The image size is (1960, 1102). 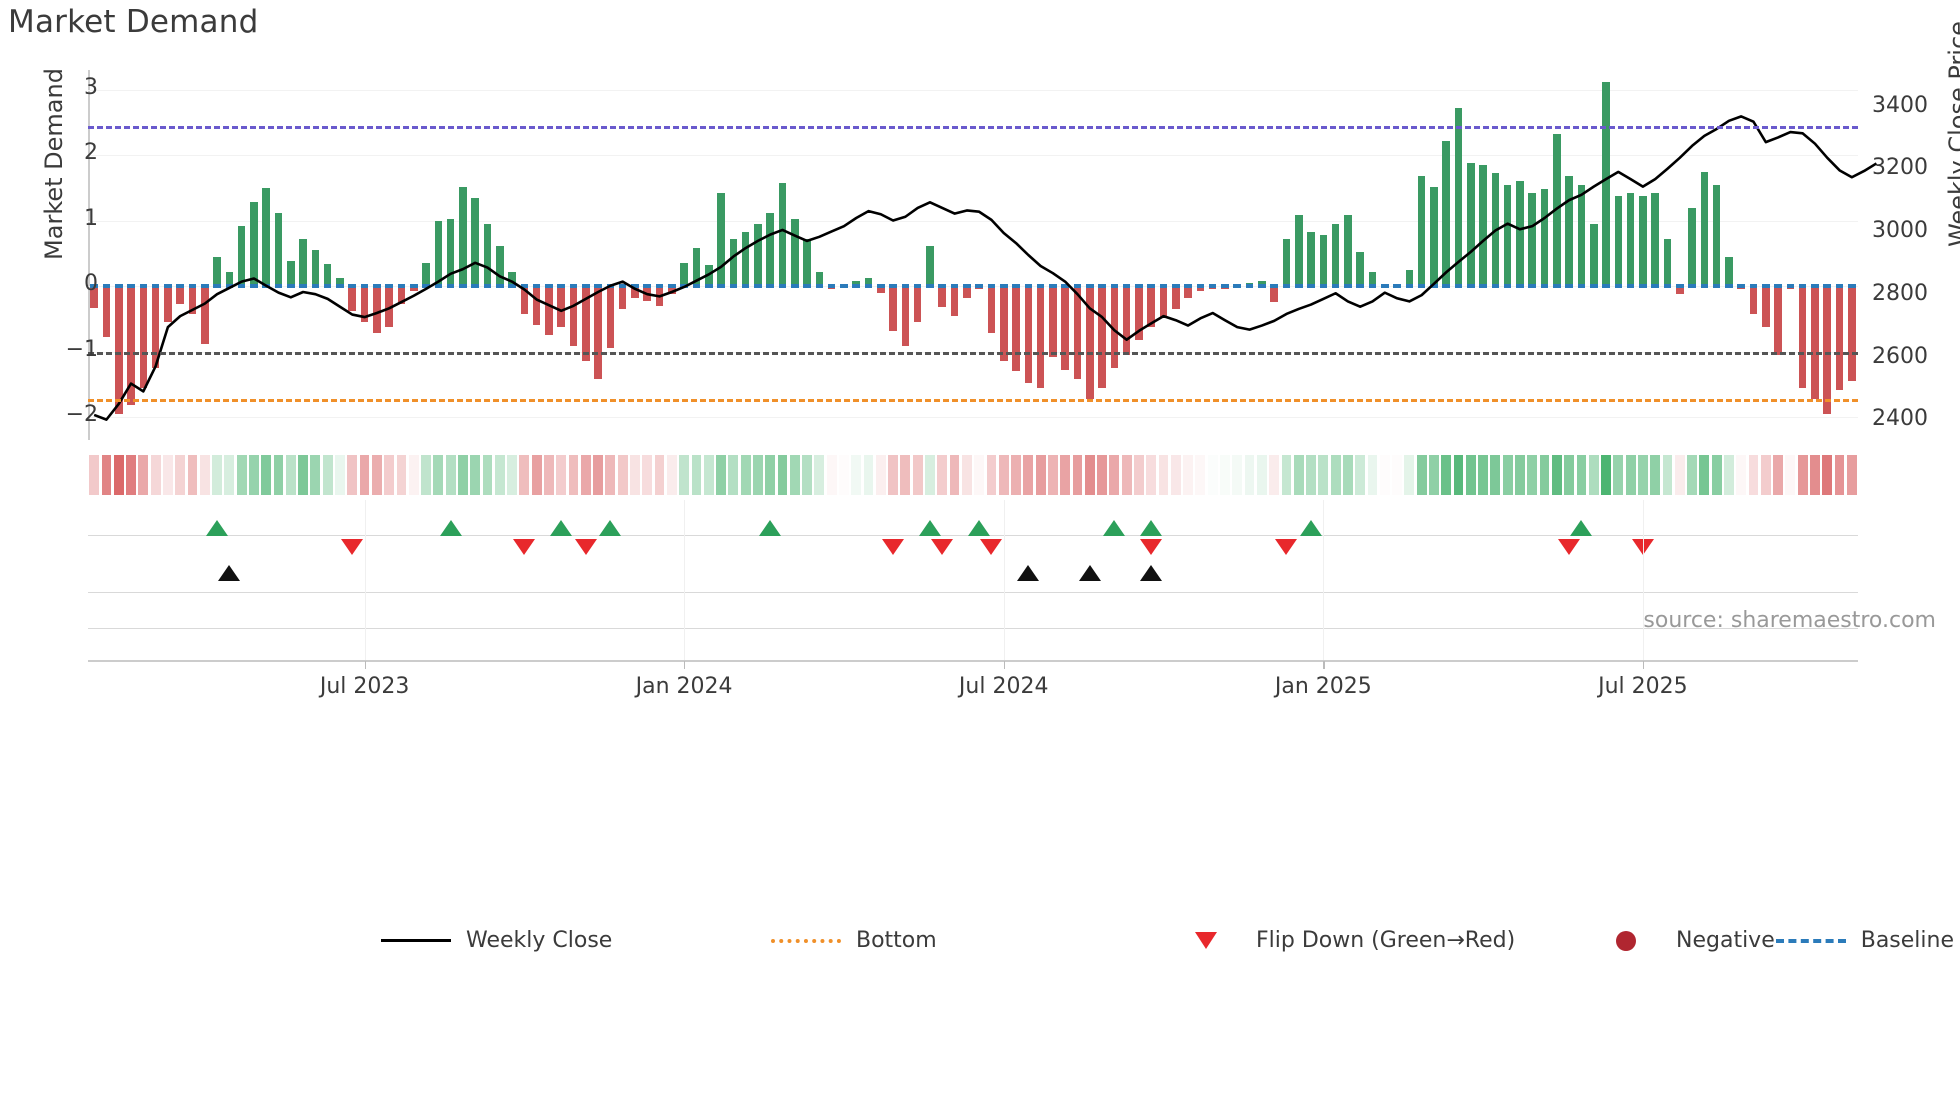 What do you see at coordinates (970, 940) in the screenshot?
I see `legend-item: Bottom` at bounding box center [970, 940].